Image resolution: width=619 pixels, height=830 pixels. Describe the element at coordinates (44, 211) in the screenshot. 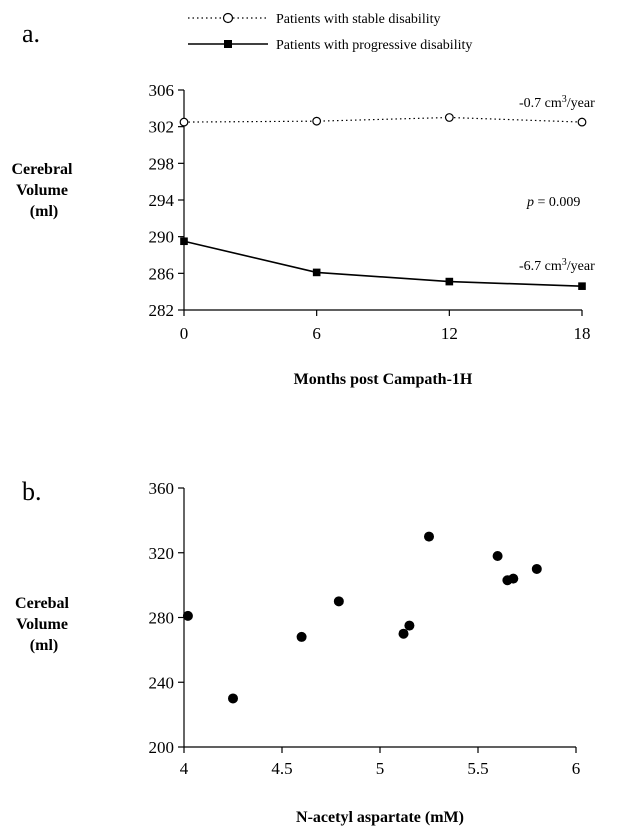

I see `panel-a-ylabel-line-3: (ml)` at that location.